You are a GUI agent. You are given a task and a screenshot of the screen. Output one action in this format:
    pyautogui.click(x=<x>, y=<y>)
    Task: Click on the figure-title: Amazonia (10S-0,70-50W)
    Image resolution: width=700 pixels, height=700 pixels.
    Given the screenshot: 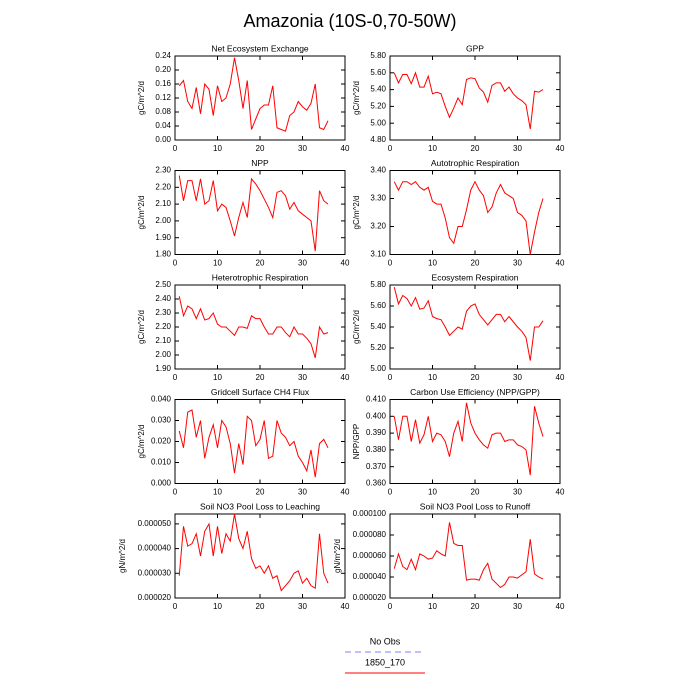 What is the action you would take?
    pyautogui.click(x=349, y=21)
    